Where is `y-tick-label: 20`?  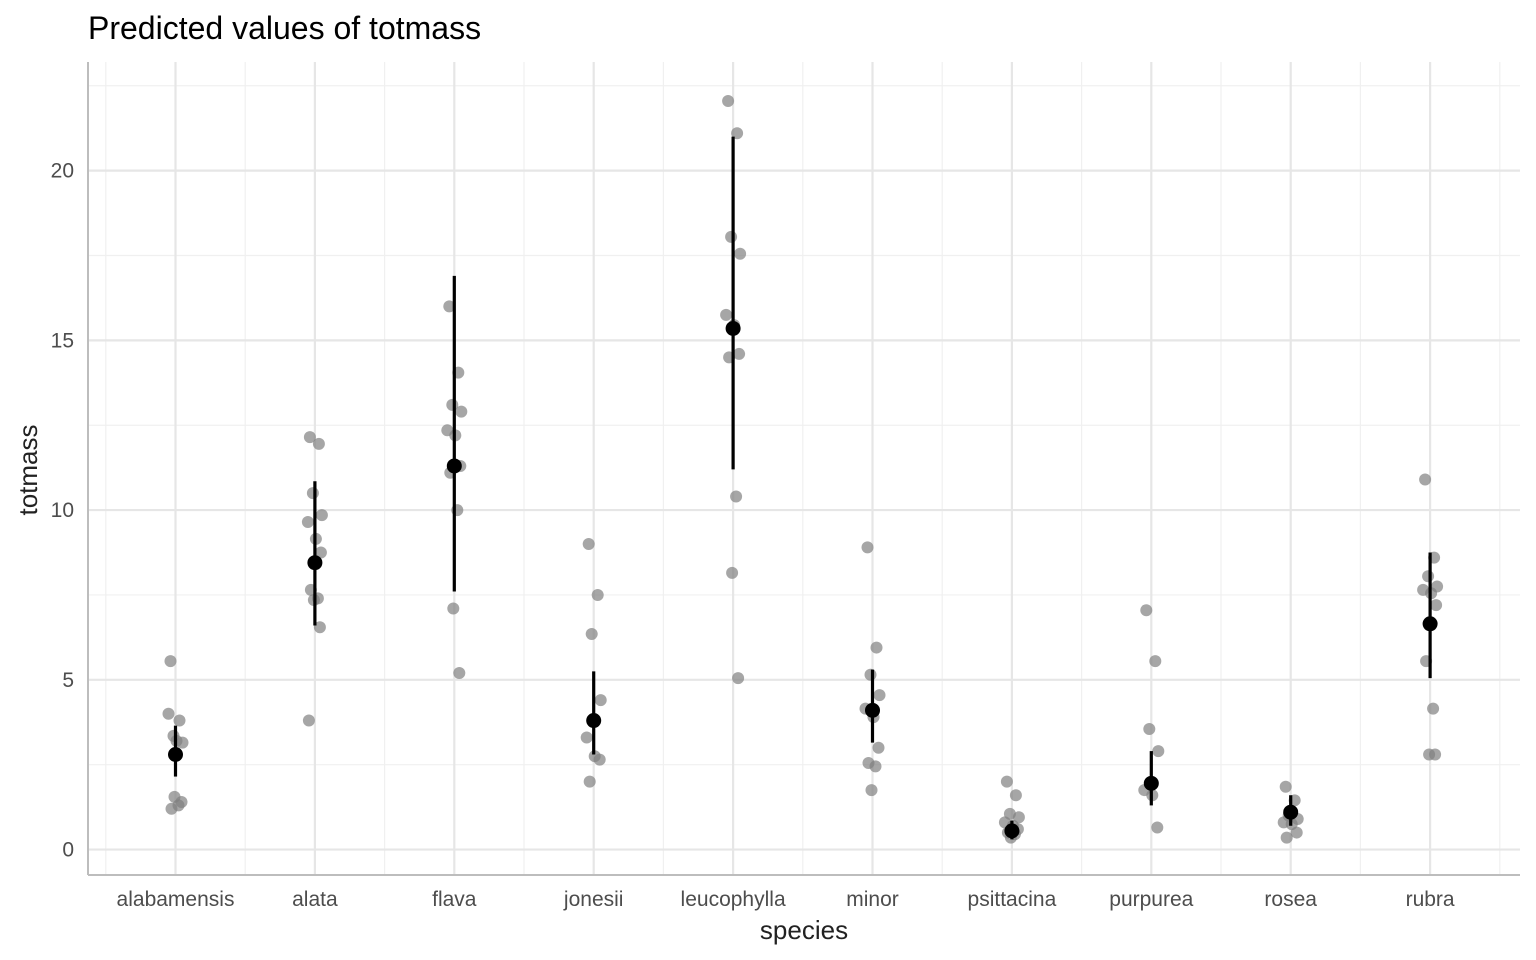 y-tick-label: 20 is located at coordinates (62, 171).